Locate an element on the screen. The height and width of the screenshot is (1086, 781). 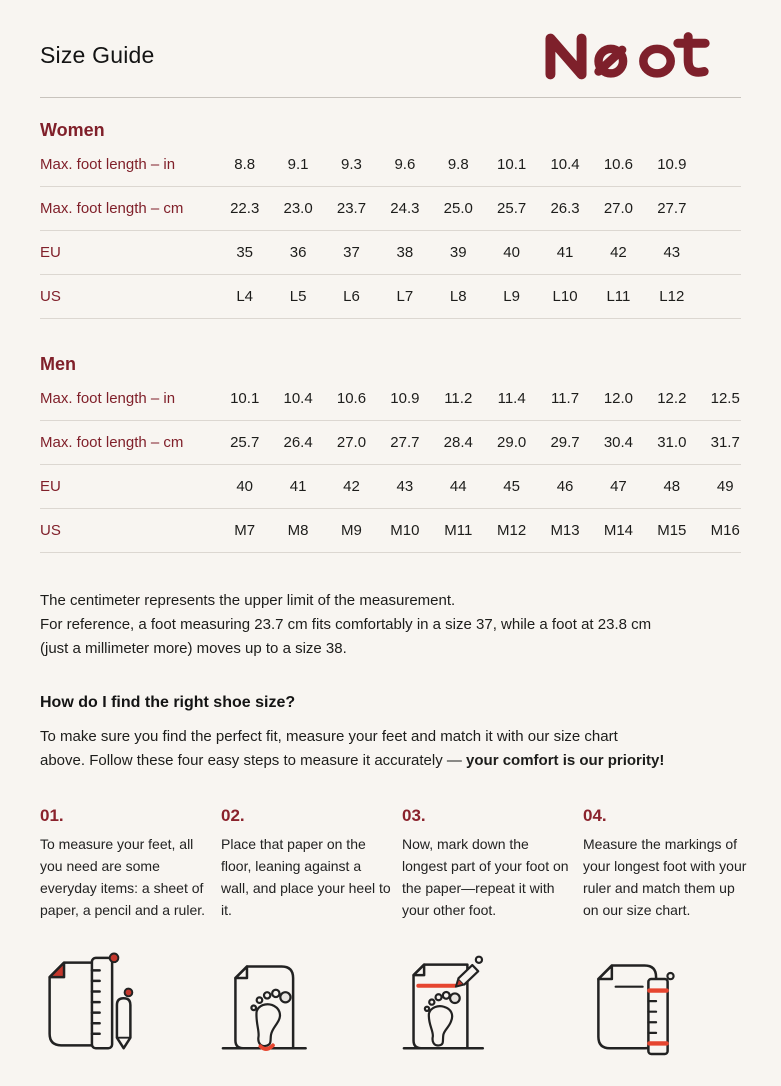
size-cell: M8 is located at coordinates (298, 530).